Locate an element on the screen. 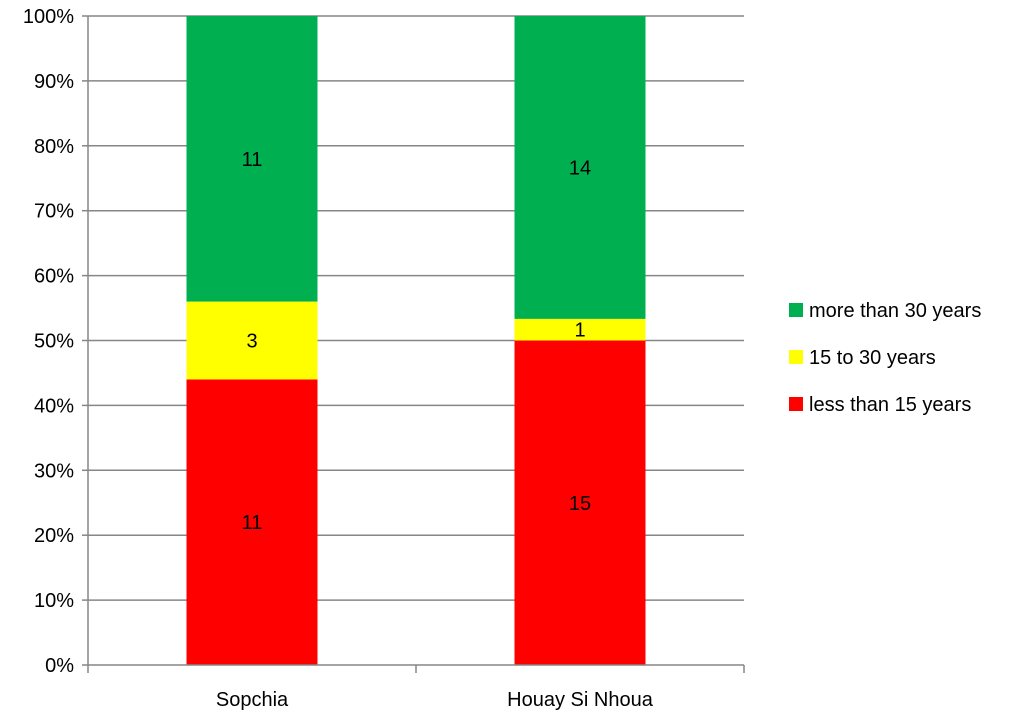 The height and width of the screenshot is (721, 1024). data-label: 15 is located at coordinates (580, 504).